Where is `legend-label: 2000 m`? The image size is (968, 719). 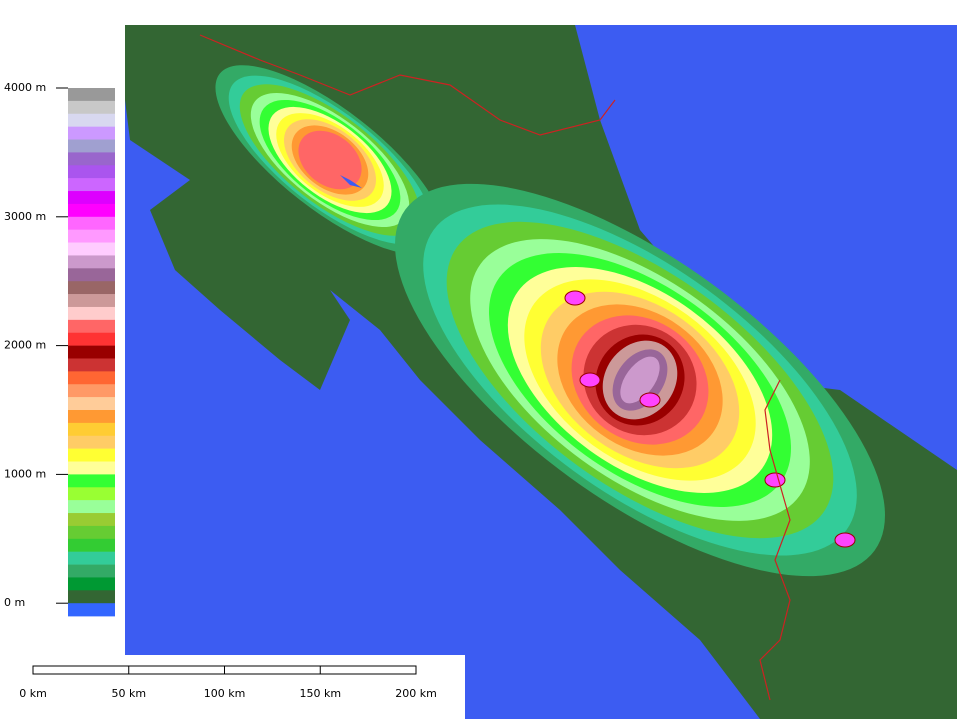 legend-label: 2000 m is located at coordinates (25, 345).